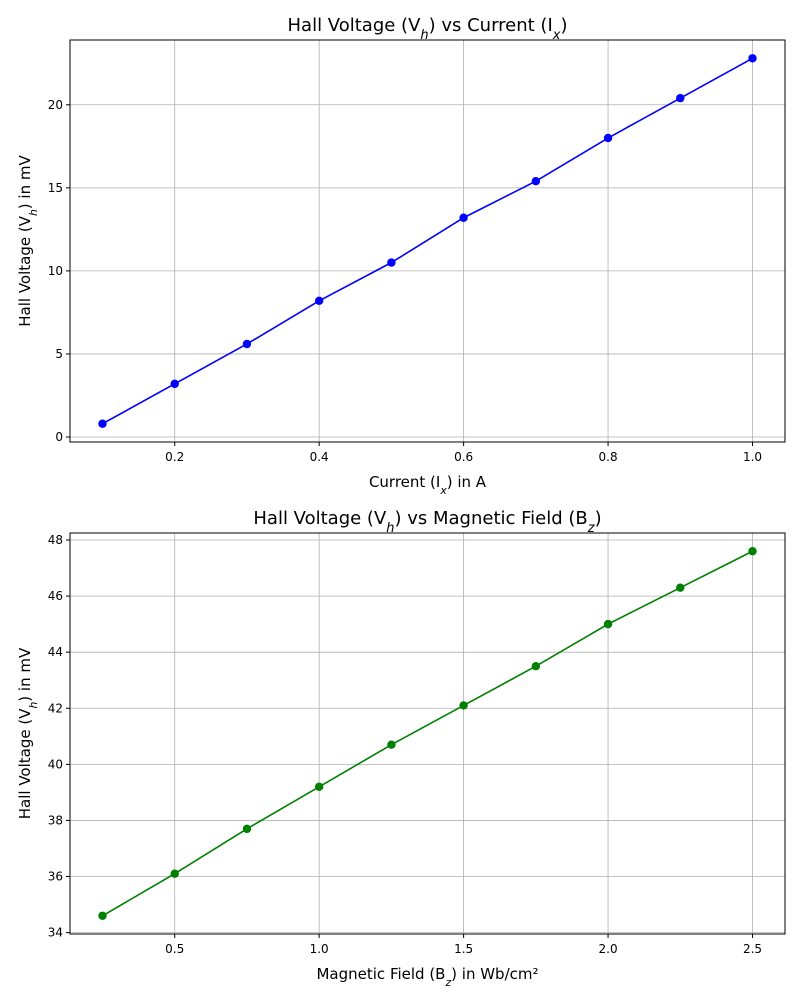 This screenshot has height=1000, width=800. I want to click on x-tick-label: 0.5, so click(174, 949).